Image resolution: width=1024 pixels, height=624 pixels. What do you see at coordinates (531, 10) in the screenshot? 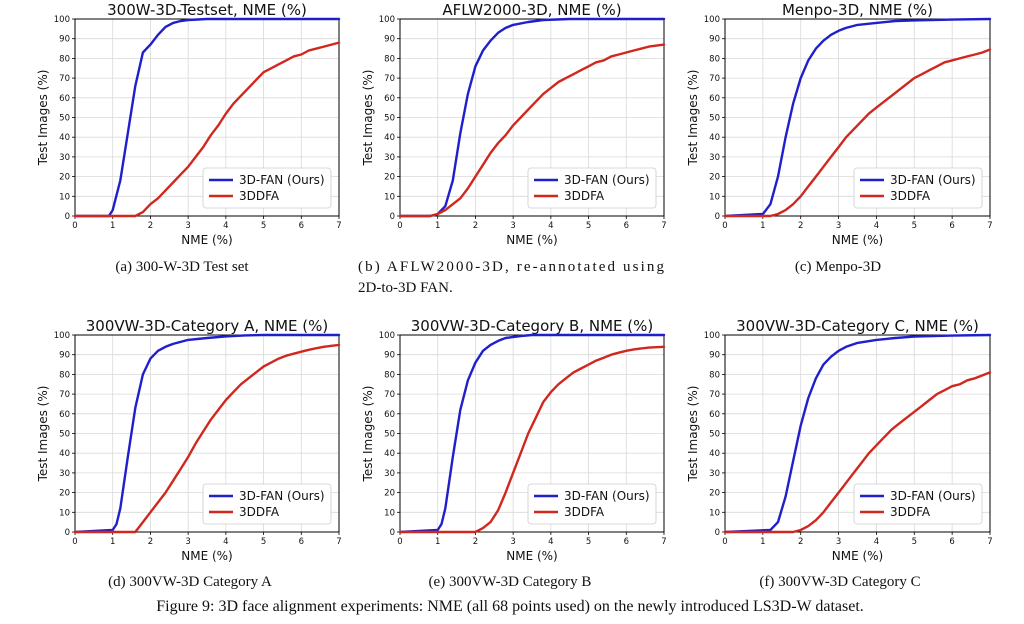
I see `chart-title: AFLW2000-3D, NME (%)` at bounding box center [531, 10].